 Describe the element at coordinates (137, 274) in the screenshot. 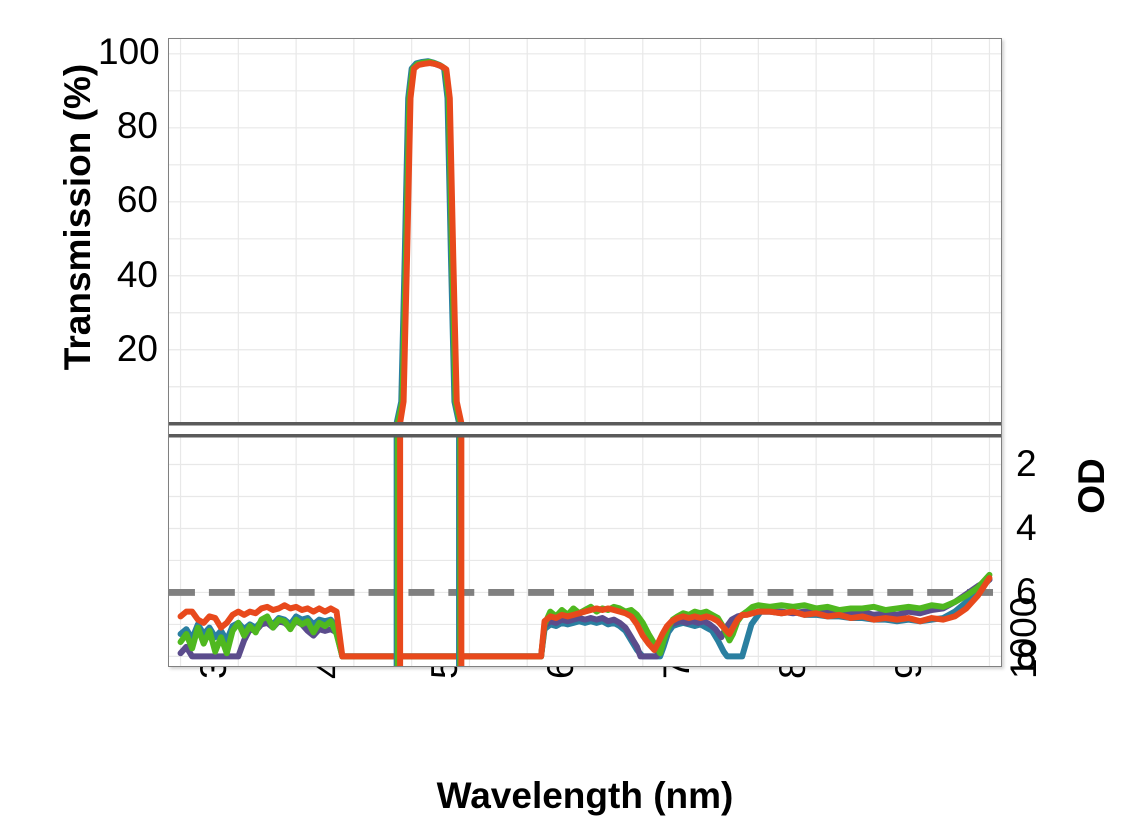

I see `y-tick-left-40: 40` at that location.